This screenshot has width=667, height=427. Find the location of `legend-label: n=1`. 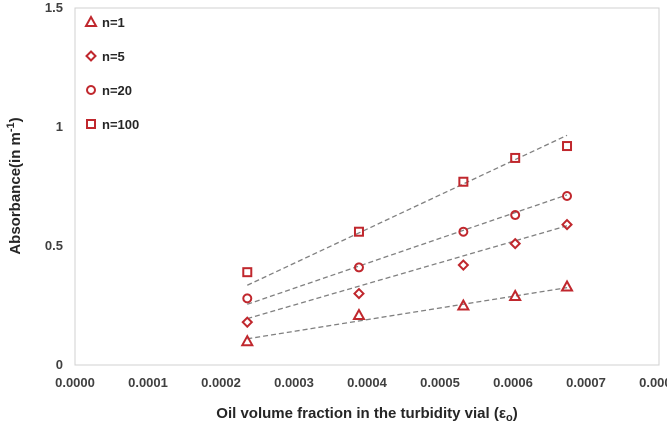

legend-label: n=1 is located at coordinates (113, 22).